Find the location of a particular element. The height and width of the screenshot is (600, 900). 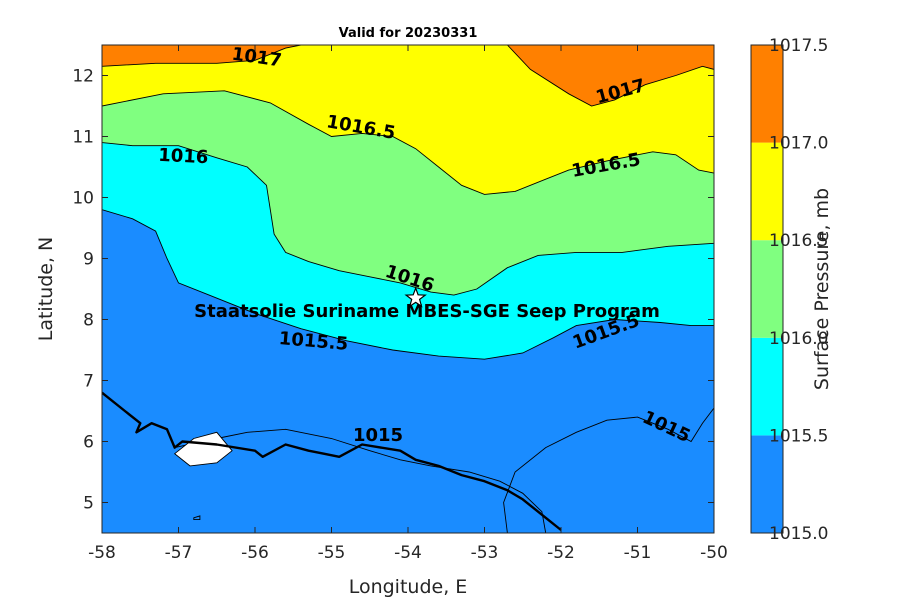

x-tick-label: -53 is located at coordinates (485, 553).